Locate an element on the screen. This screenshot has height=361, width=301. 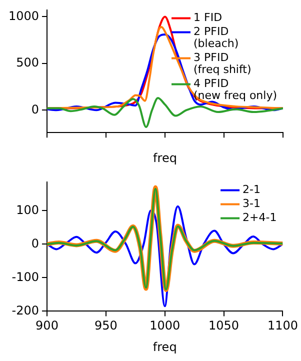
y-tick-label: 1000 is located at coordinates (23, 15).